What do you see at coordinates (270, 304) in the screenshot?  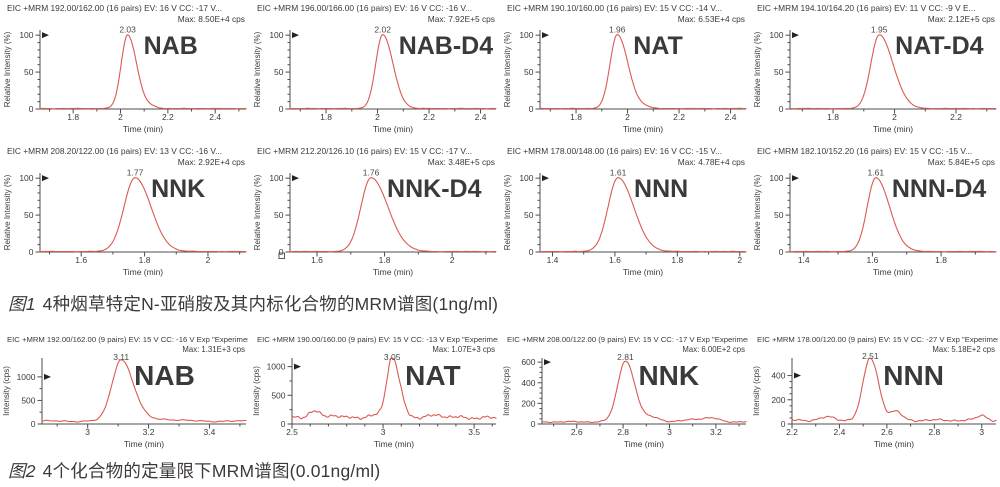 I see `figure1-caption-text: 4种烟草特定N-亚硝胺及其内标化合物的MRM谱图(1ng/ml)` at bounding box center [270, 304].